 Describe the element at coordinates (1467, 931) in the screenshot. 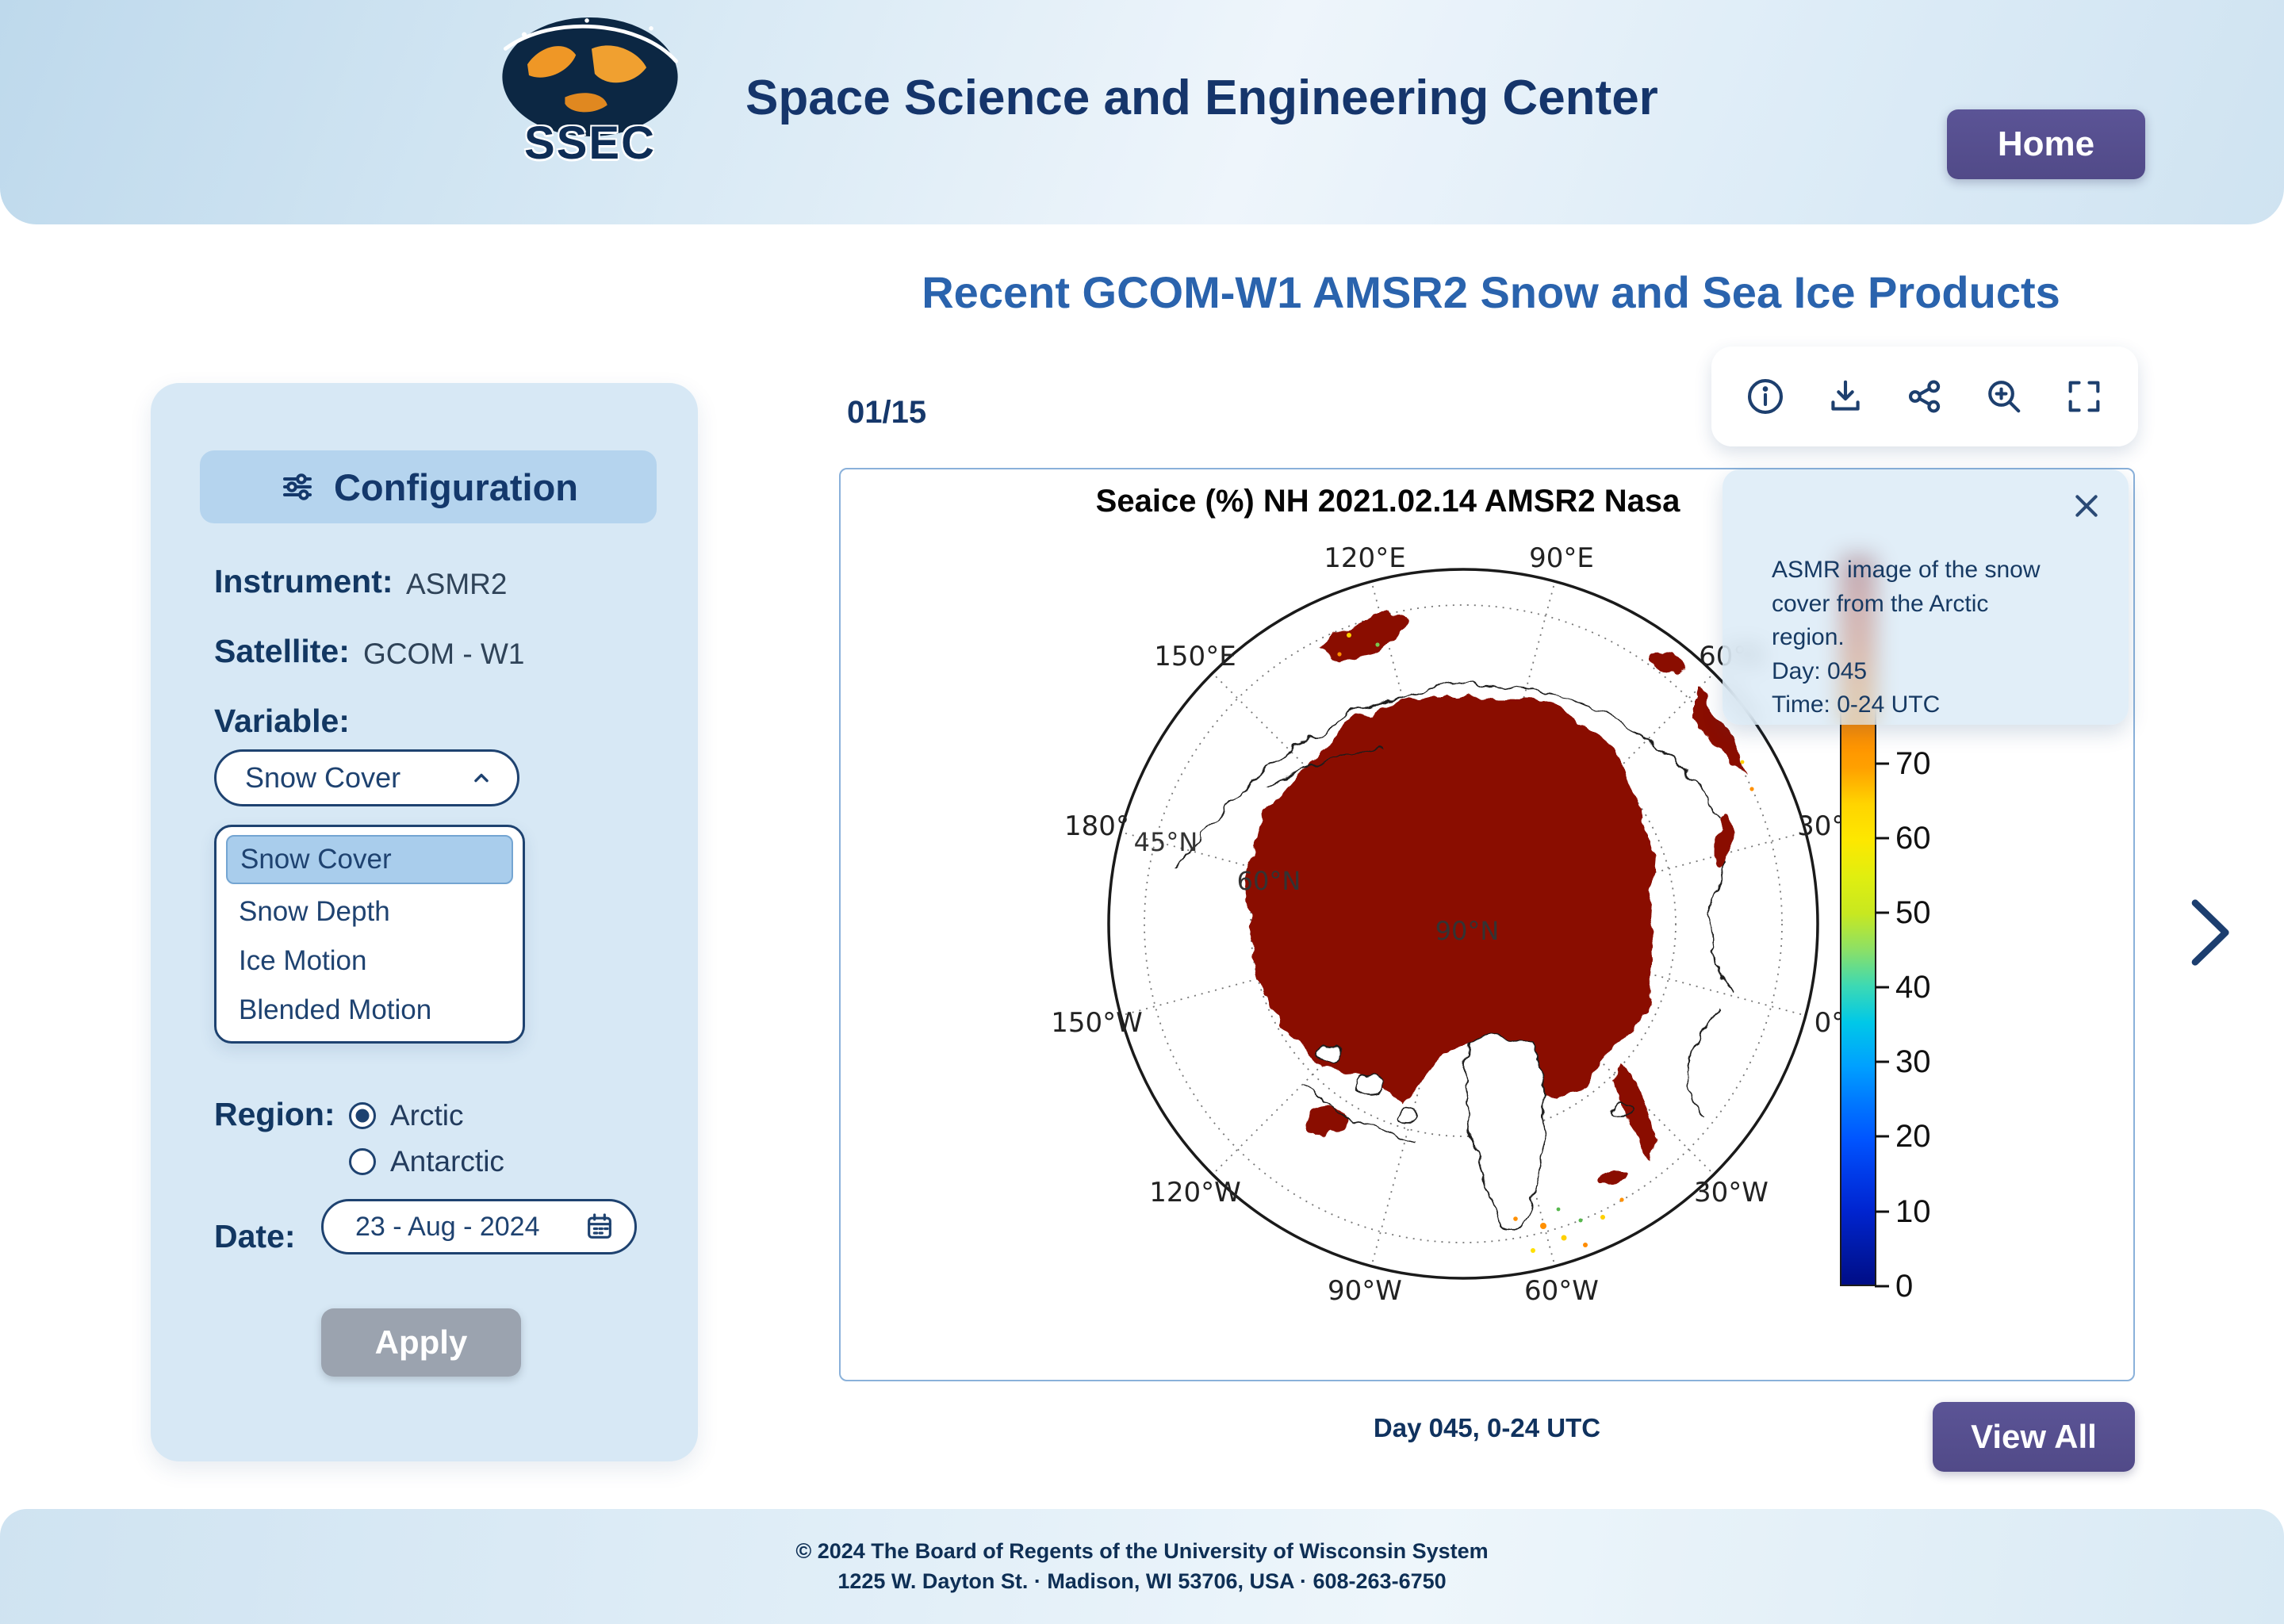

I see `svg-text: 90°N` at that location.